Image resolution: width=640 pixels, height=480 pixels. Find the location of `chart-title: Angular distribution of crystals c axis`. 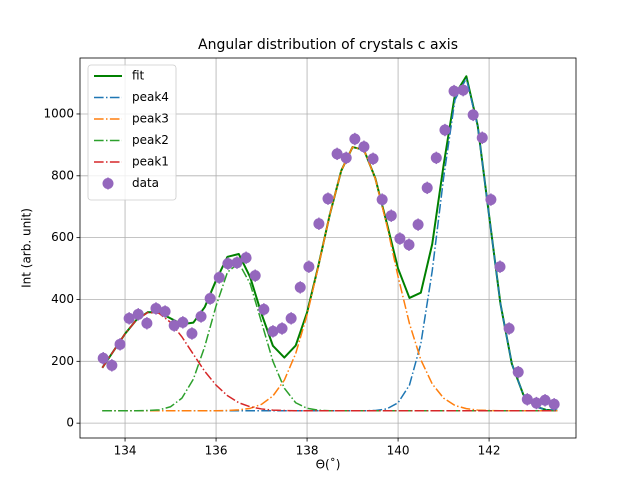

chart-title: Angular distribution of crystals c axis is located at coordinates (328, 45).